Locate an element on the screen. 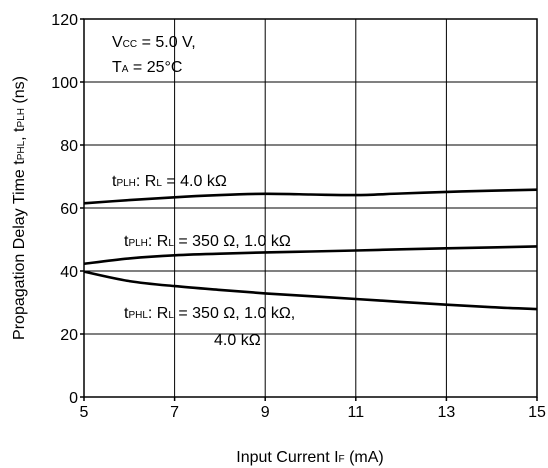  x-tick-label: 5 is located at coordinates (84, 412).